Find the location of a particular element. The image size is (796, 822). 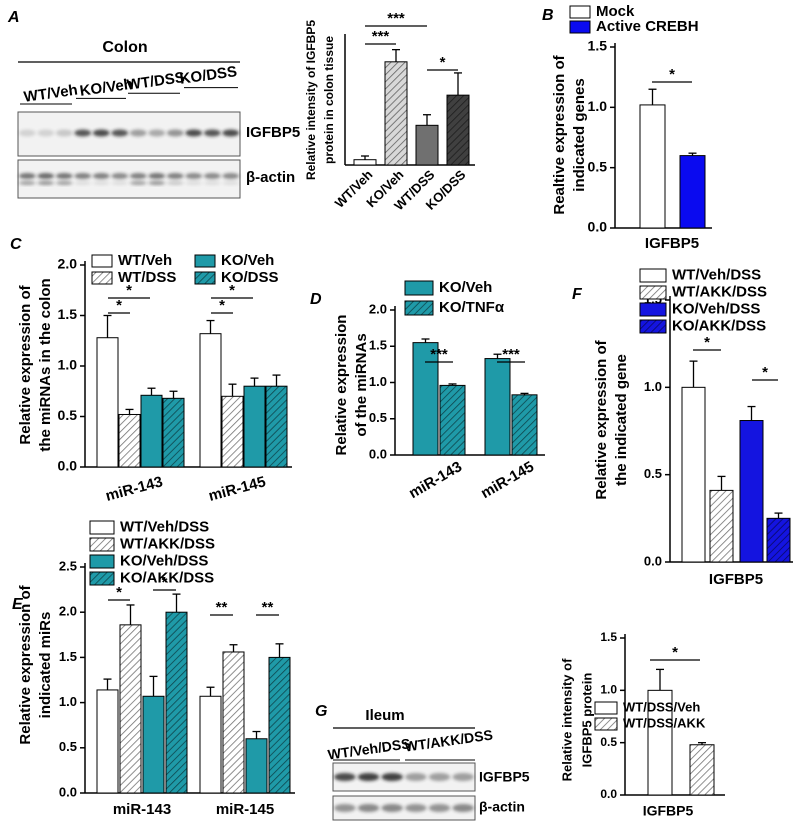

x-tick-label: miR-143 is located at coordinates (435, 480).